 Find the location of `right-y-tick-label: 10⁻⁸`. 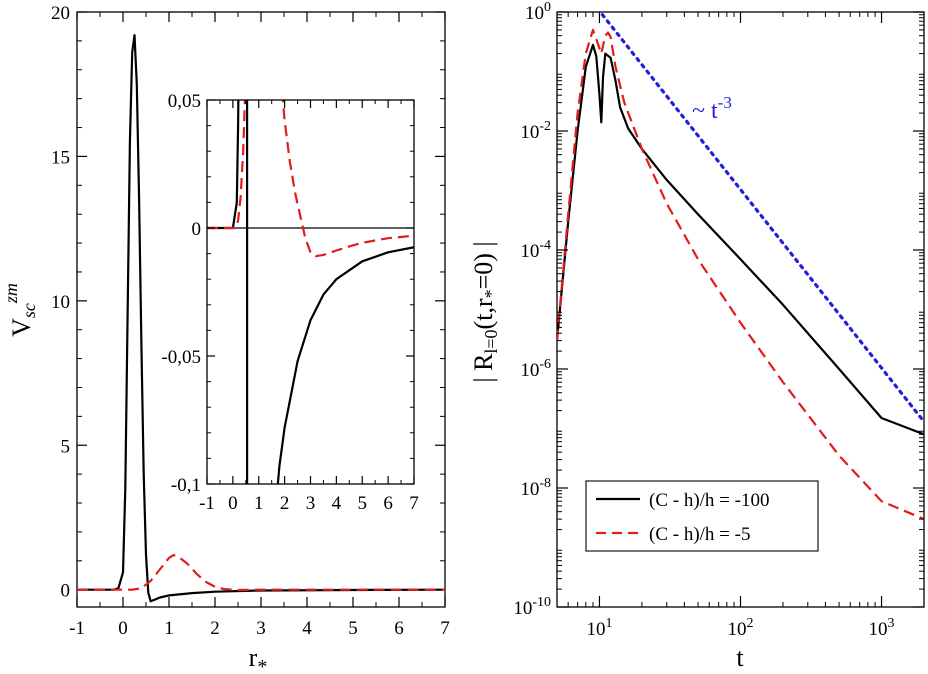

right-y-tick-label: 10⁻⁸ is located at coordinates (535, 488).